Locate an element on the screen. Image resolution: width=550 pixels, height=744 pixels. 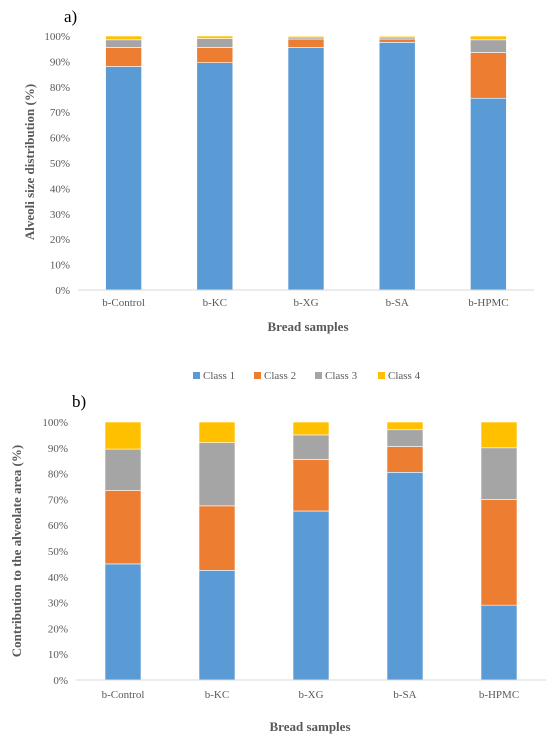
legend-label-class-4: Class 4 is located at coordinates (404, 376).